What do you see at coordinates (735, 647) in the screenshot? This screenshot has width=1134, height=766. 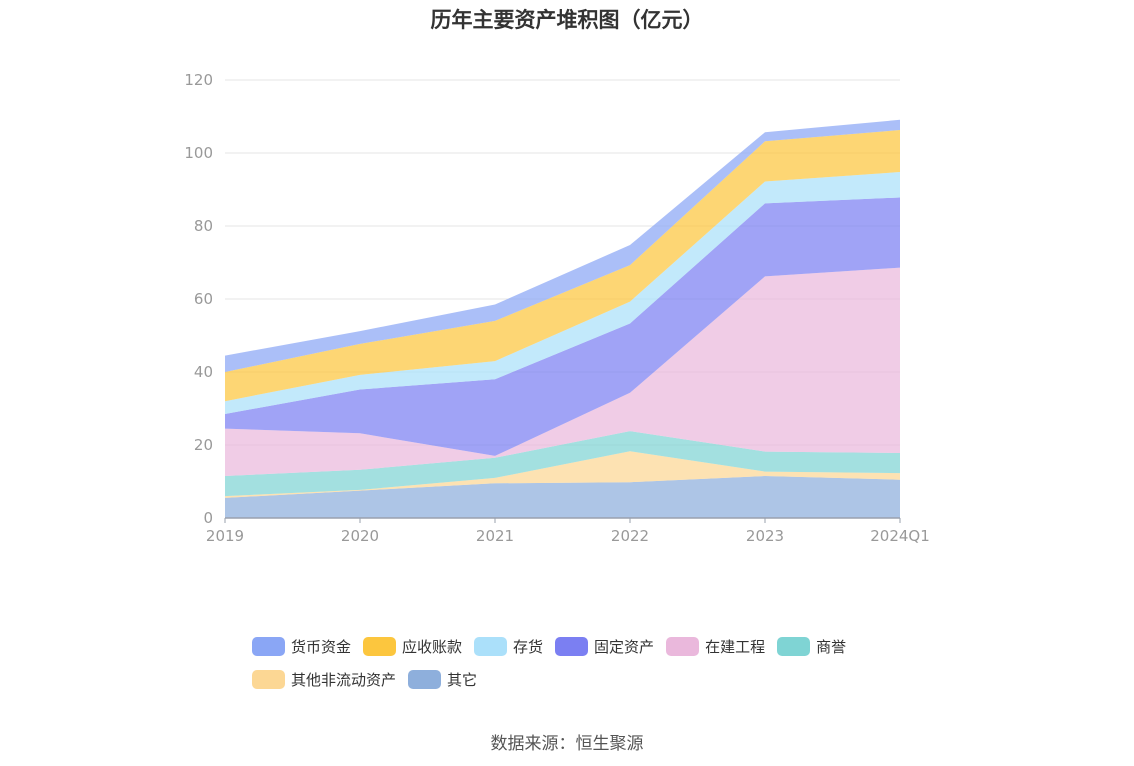 I see `legend-label: 在建工程` at bounding box center [735, 647].